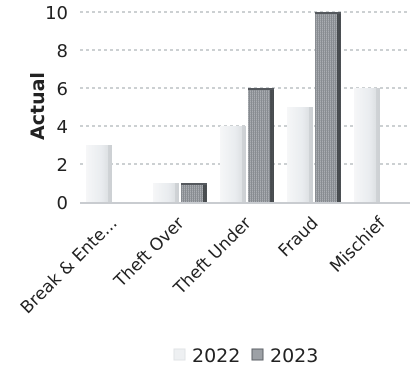 The width and height of the screenshot is (419, 373). I want to click on y-tick-label: 0, so click(62, 203).